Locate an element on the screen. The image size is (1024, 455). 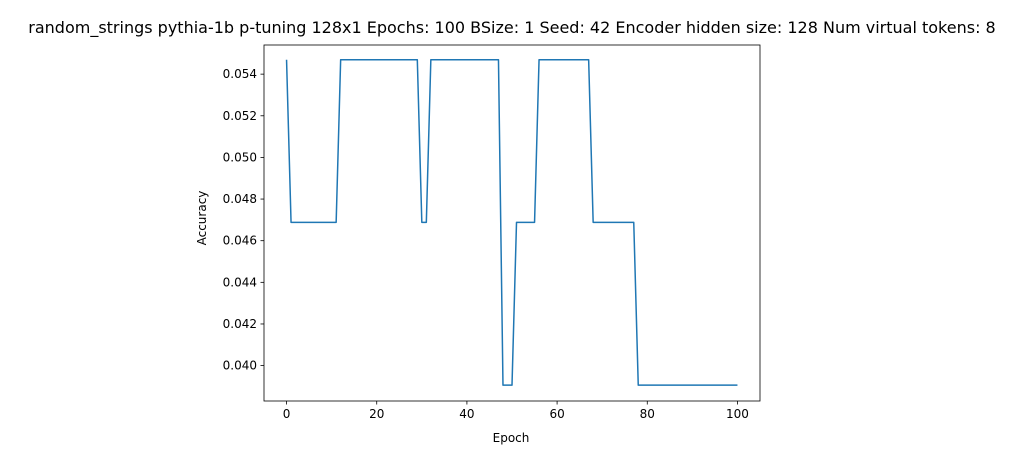
x-tick-label: 0 is located at coordinates (287, 414).